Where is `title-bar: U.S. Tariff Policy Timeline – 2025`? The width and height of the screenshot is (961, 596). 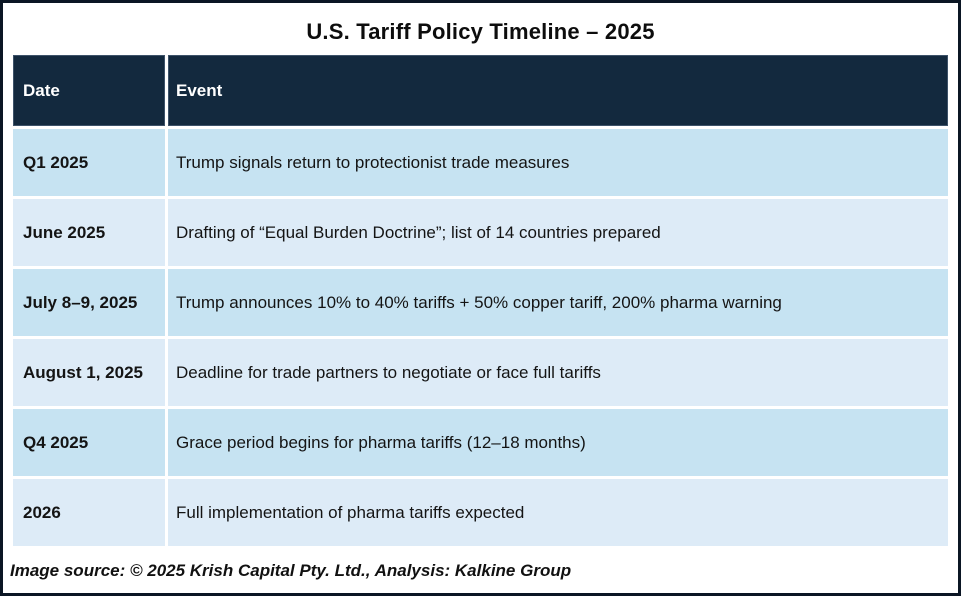
title-bar: U.S. Tariff Policy Timeline – 2025 is located at coordinates (480, 29).